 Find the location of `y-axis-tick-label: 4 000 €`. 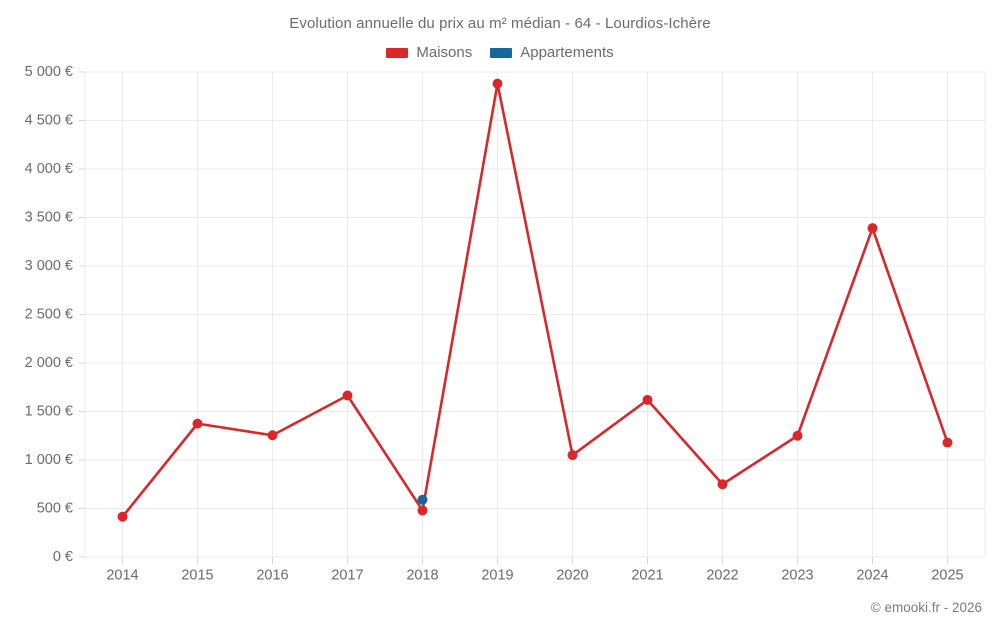

y-axis-tick-label: 4 000 € is located at coordinates (49, 169).